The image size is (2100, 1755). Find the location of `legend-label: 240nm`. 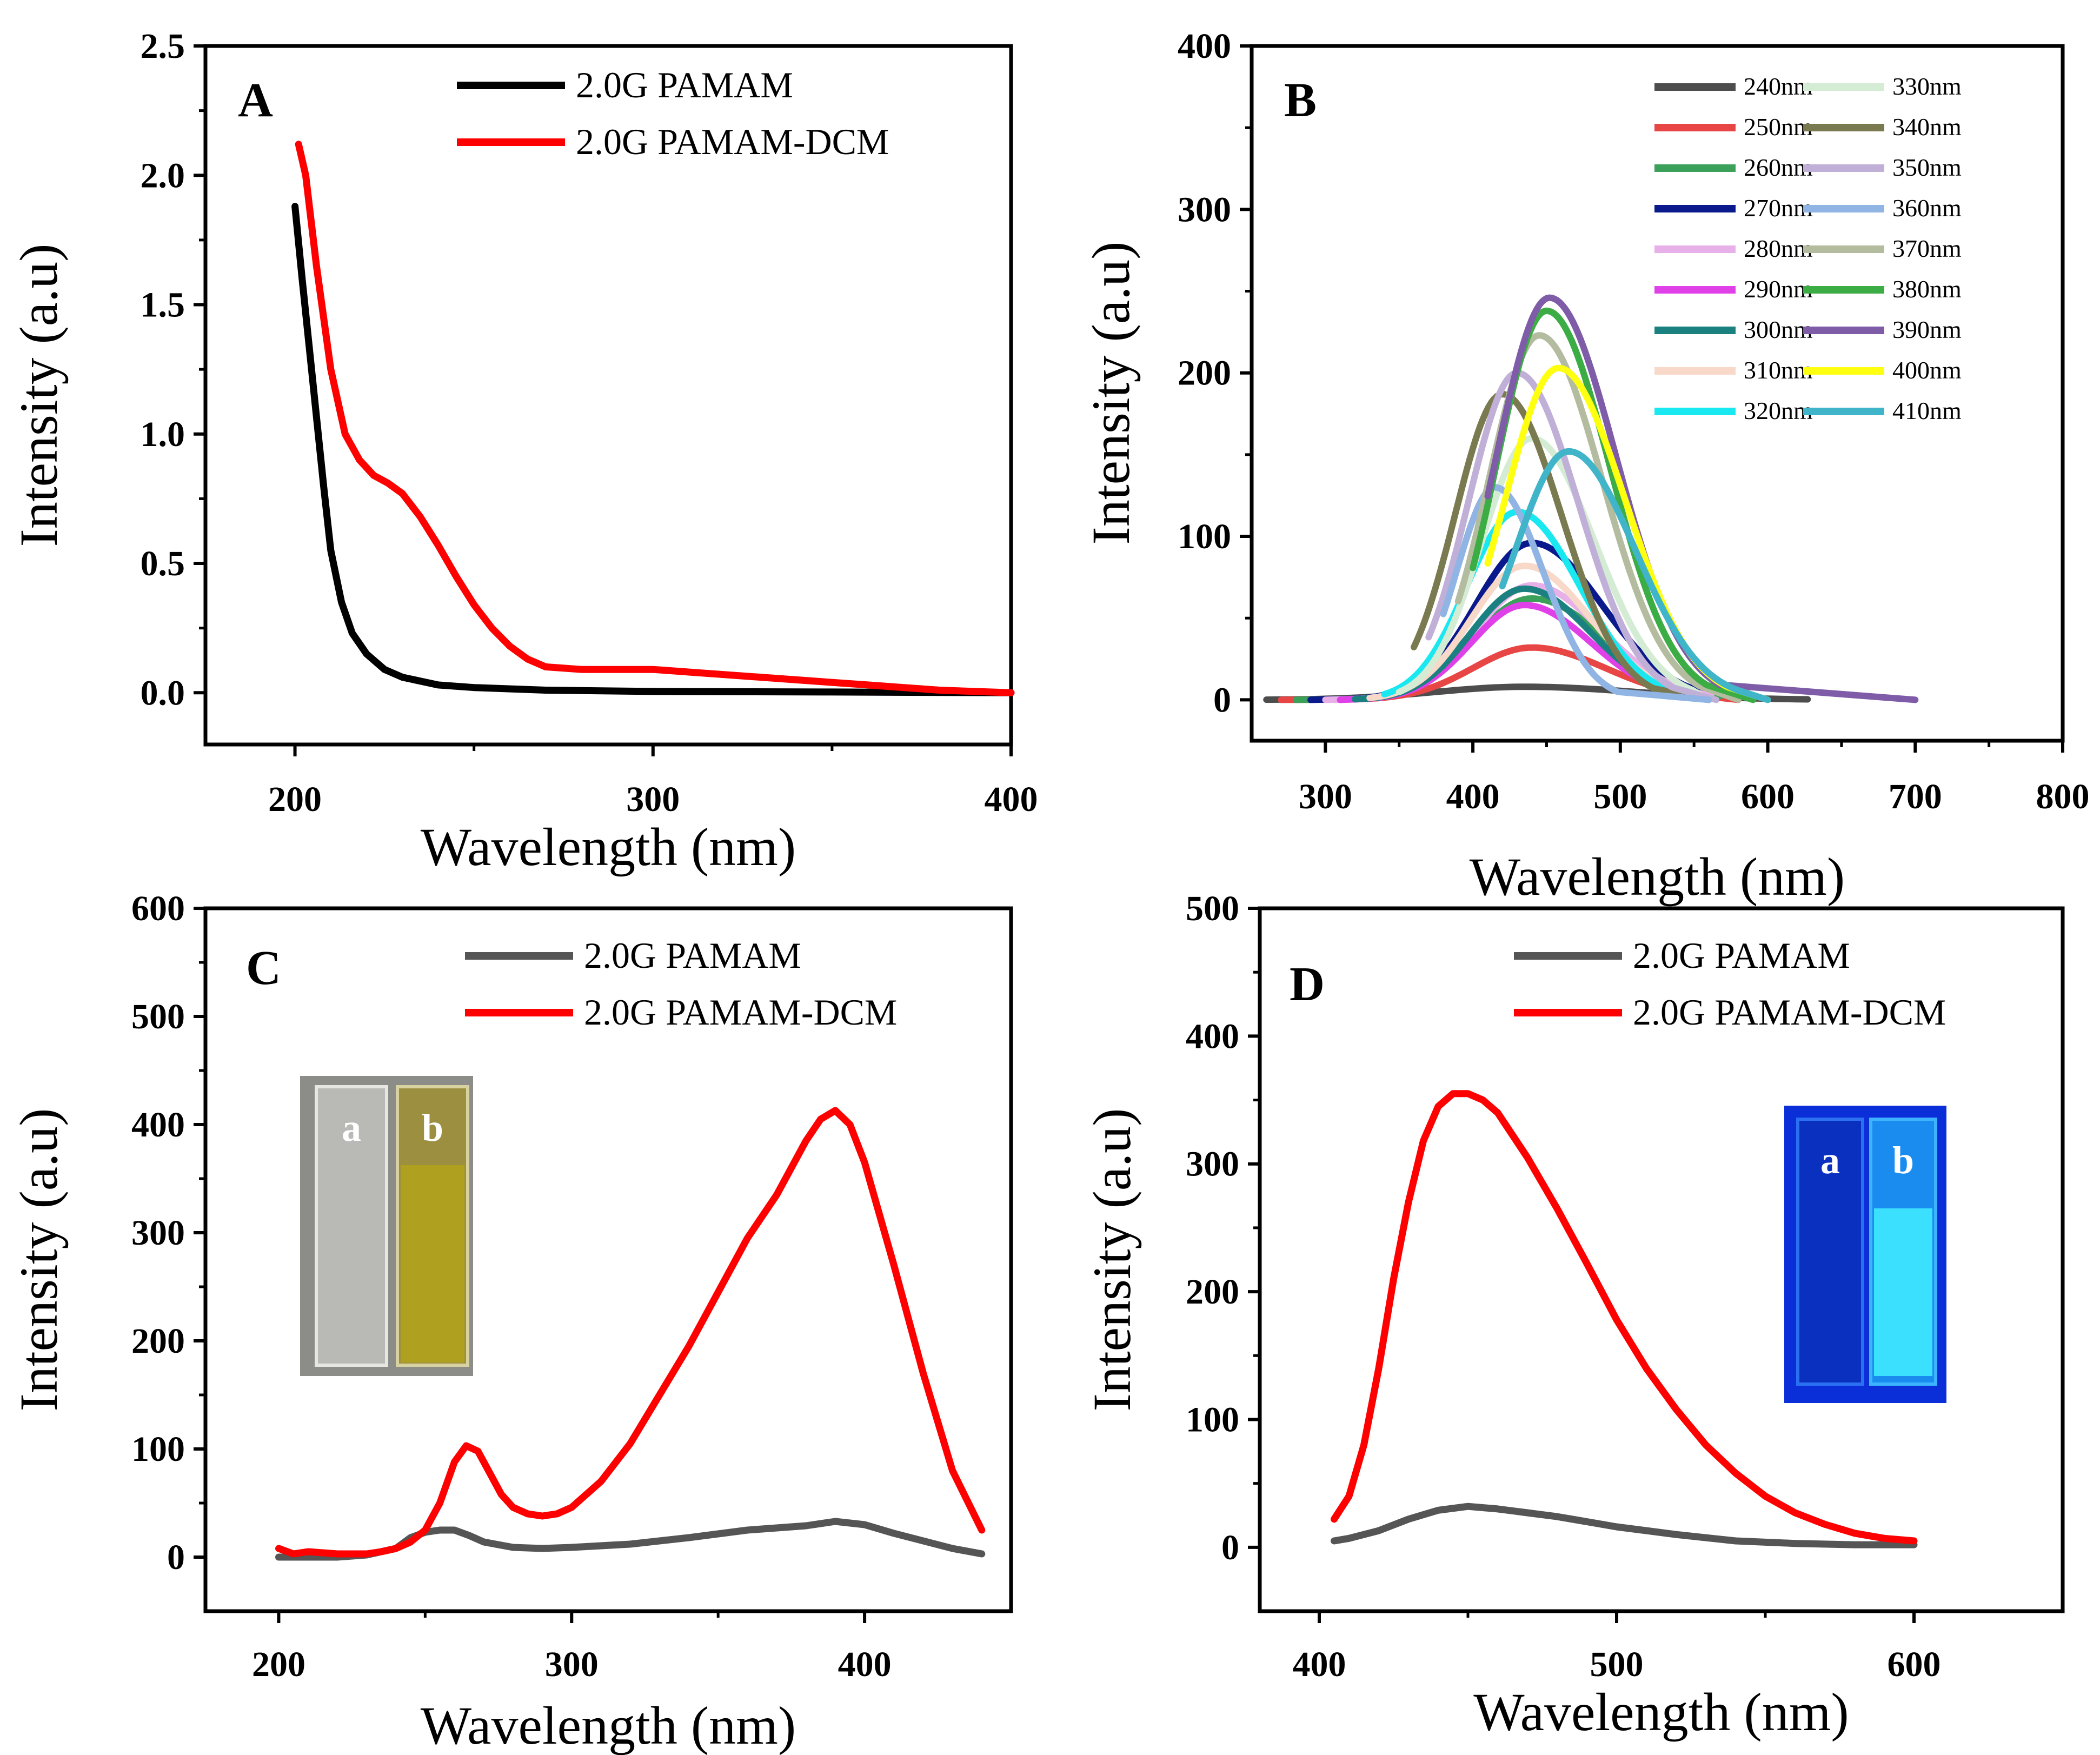

legend-label: 240nm is located at coordinates (1779, 86).